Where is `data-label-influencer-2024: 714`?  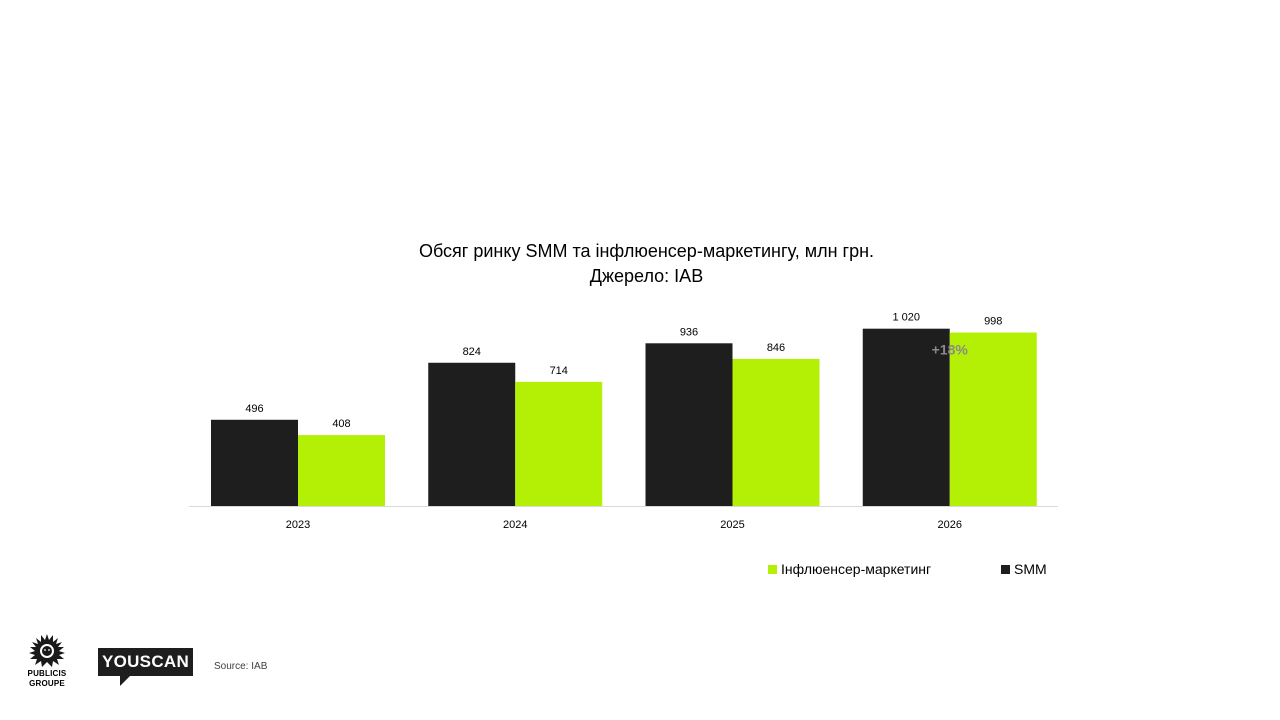
data-label-influencer-2024: 714 is located at coordinates (559, 371).